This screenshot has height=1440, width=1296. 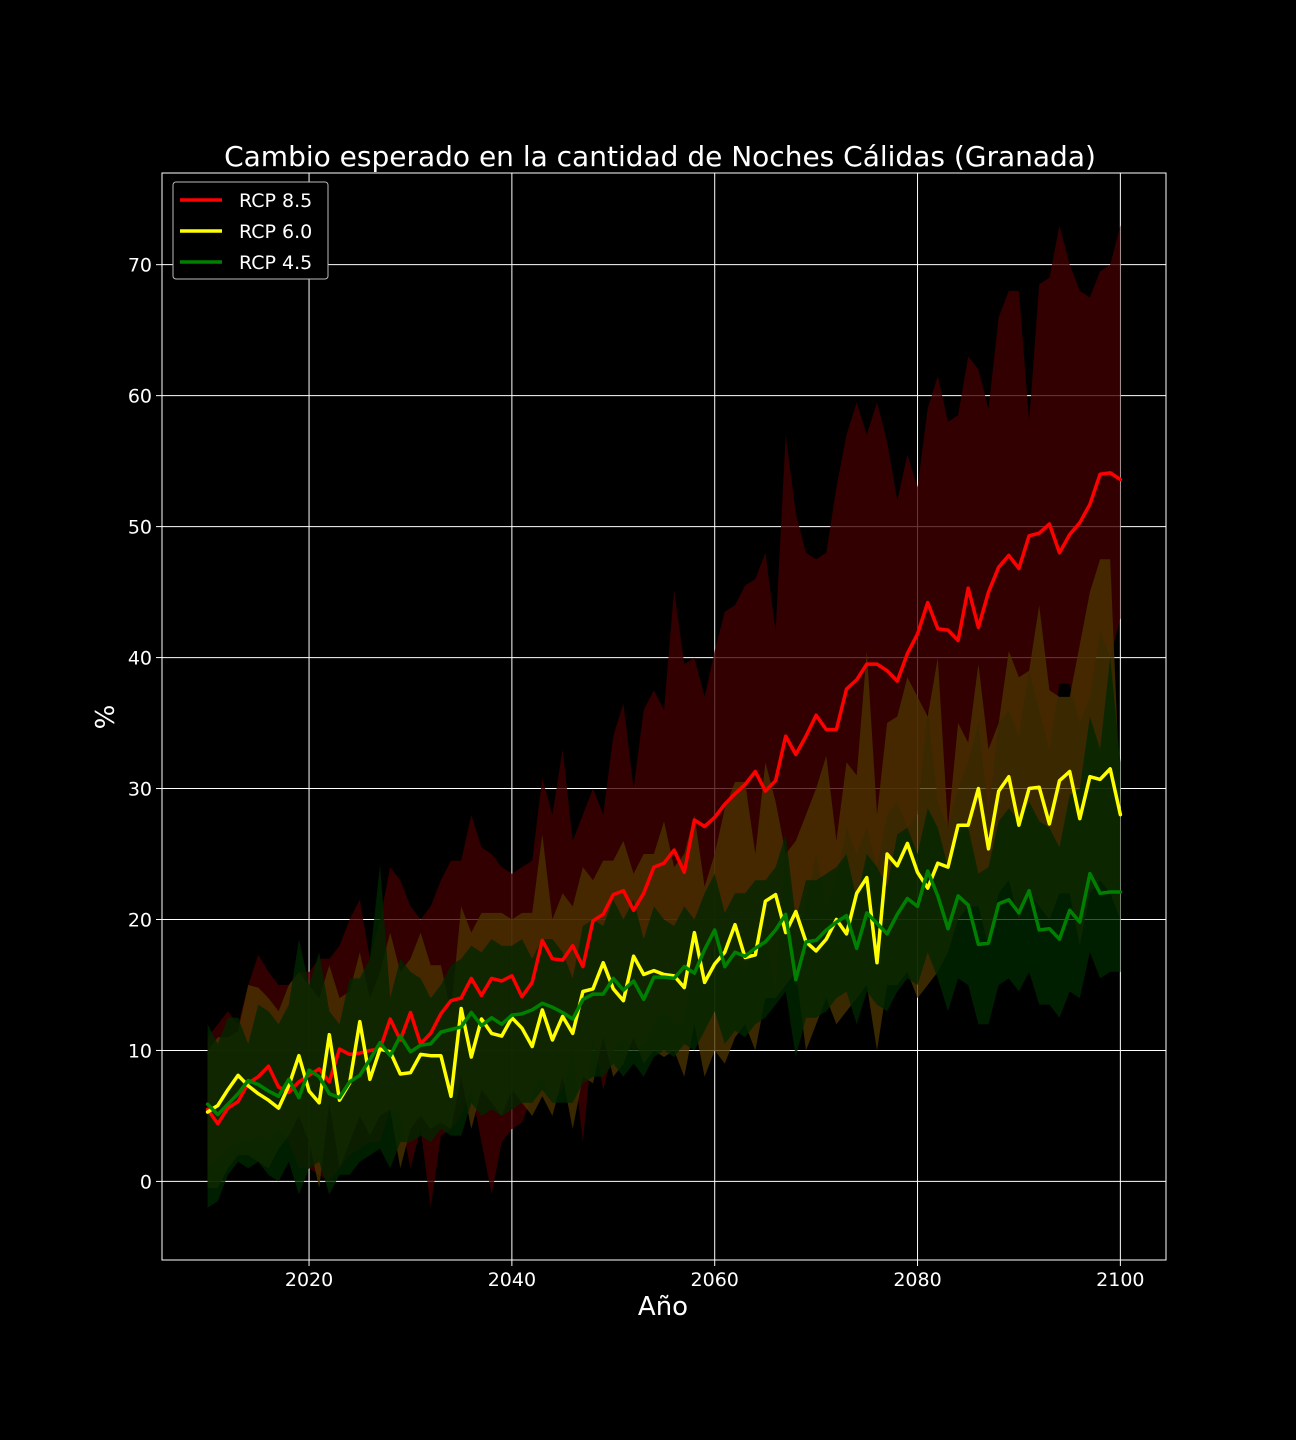 I want to click on y-tick-label: 60, so click(x=140, y=397).